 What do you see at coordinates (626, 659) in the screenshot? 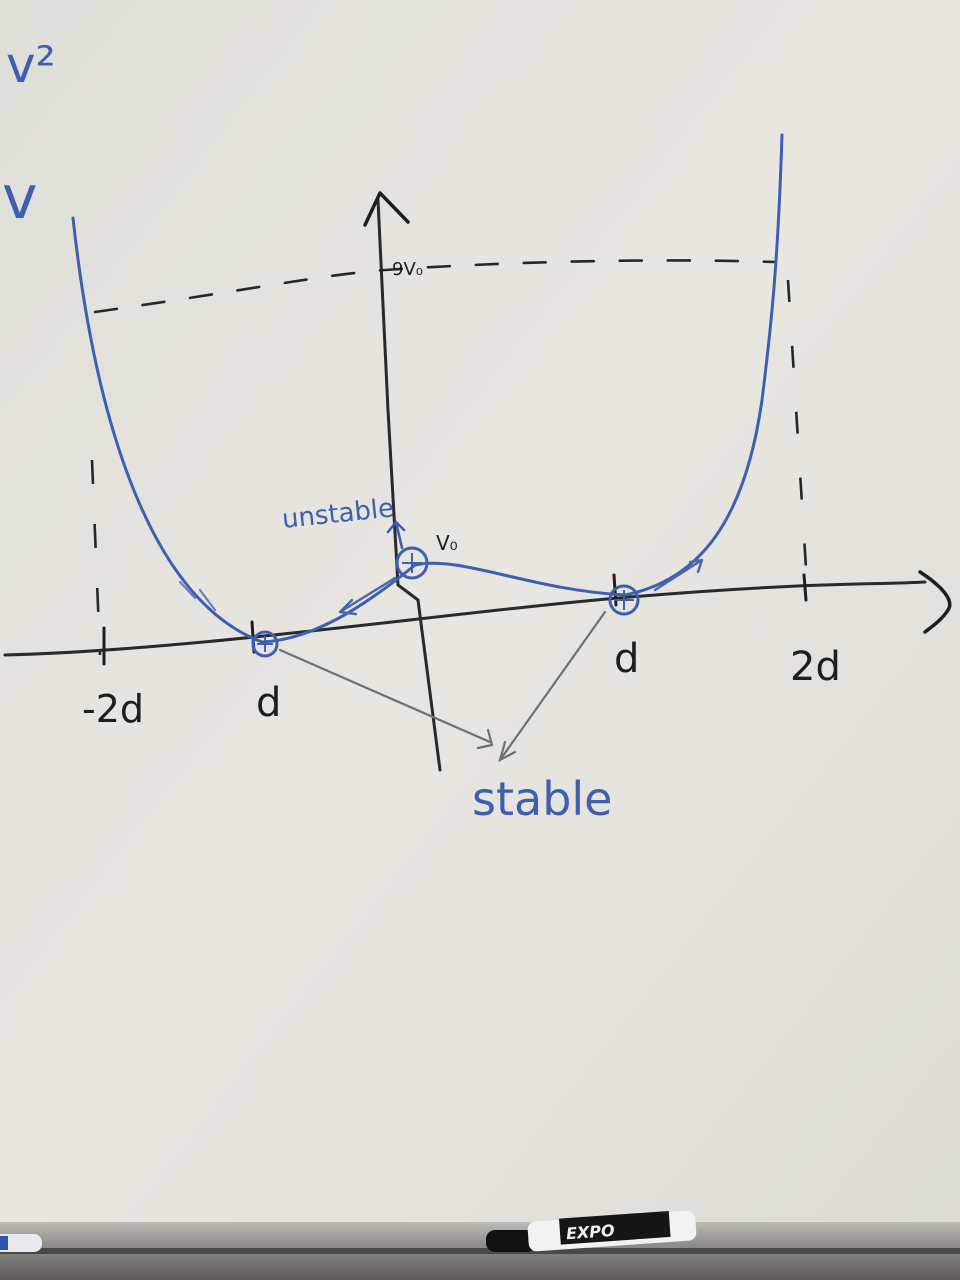
I see `x-label-pos-d: d` at bounding box center [626, 659].